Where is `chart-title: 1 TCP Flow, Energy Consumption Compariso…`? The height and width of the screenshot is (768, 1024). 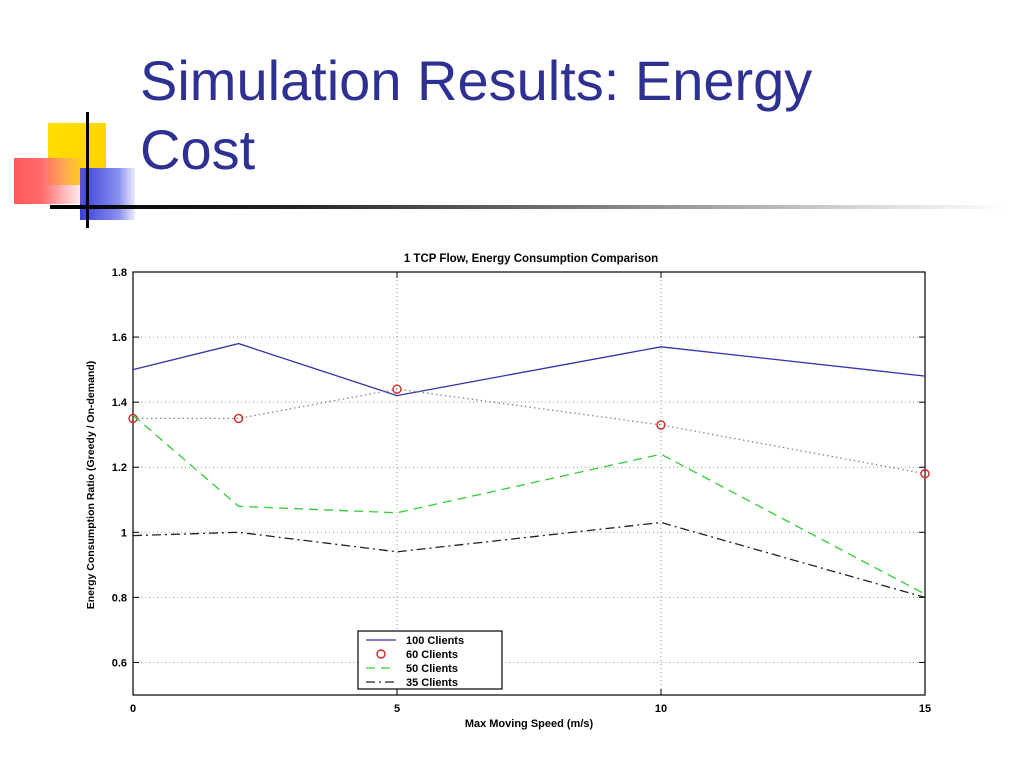 chart-title: 1 TCP Flow, Energy Consumption Compariso… is located at coordinates (531, 259).